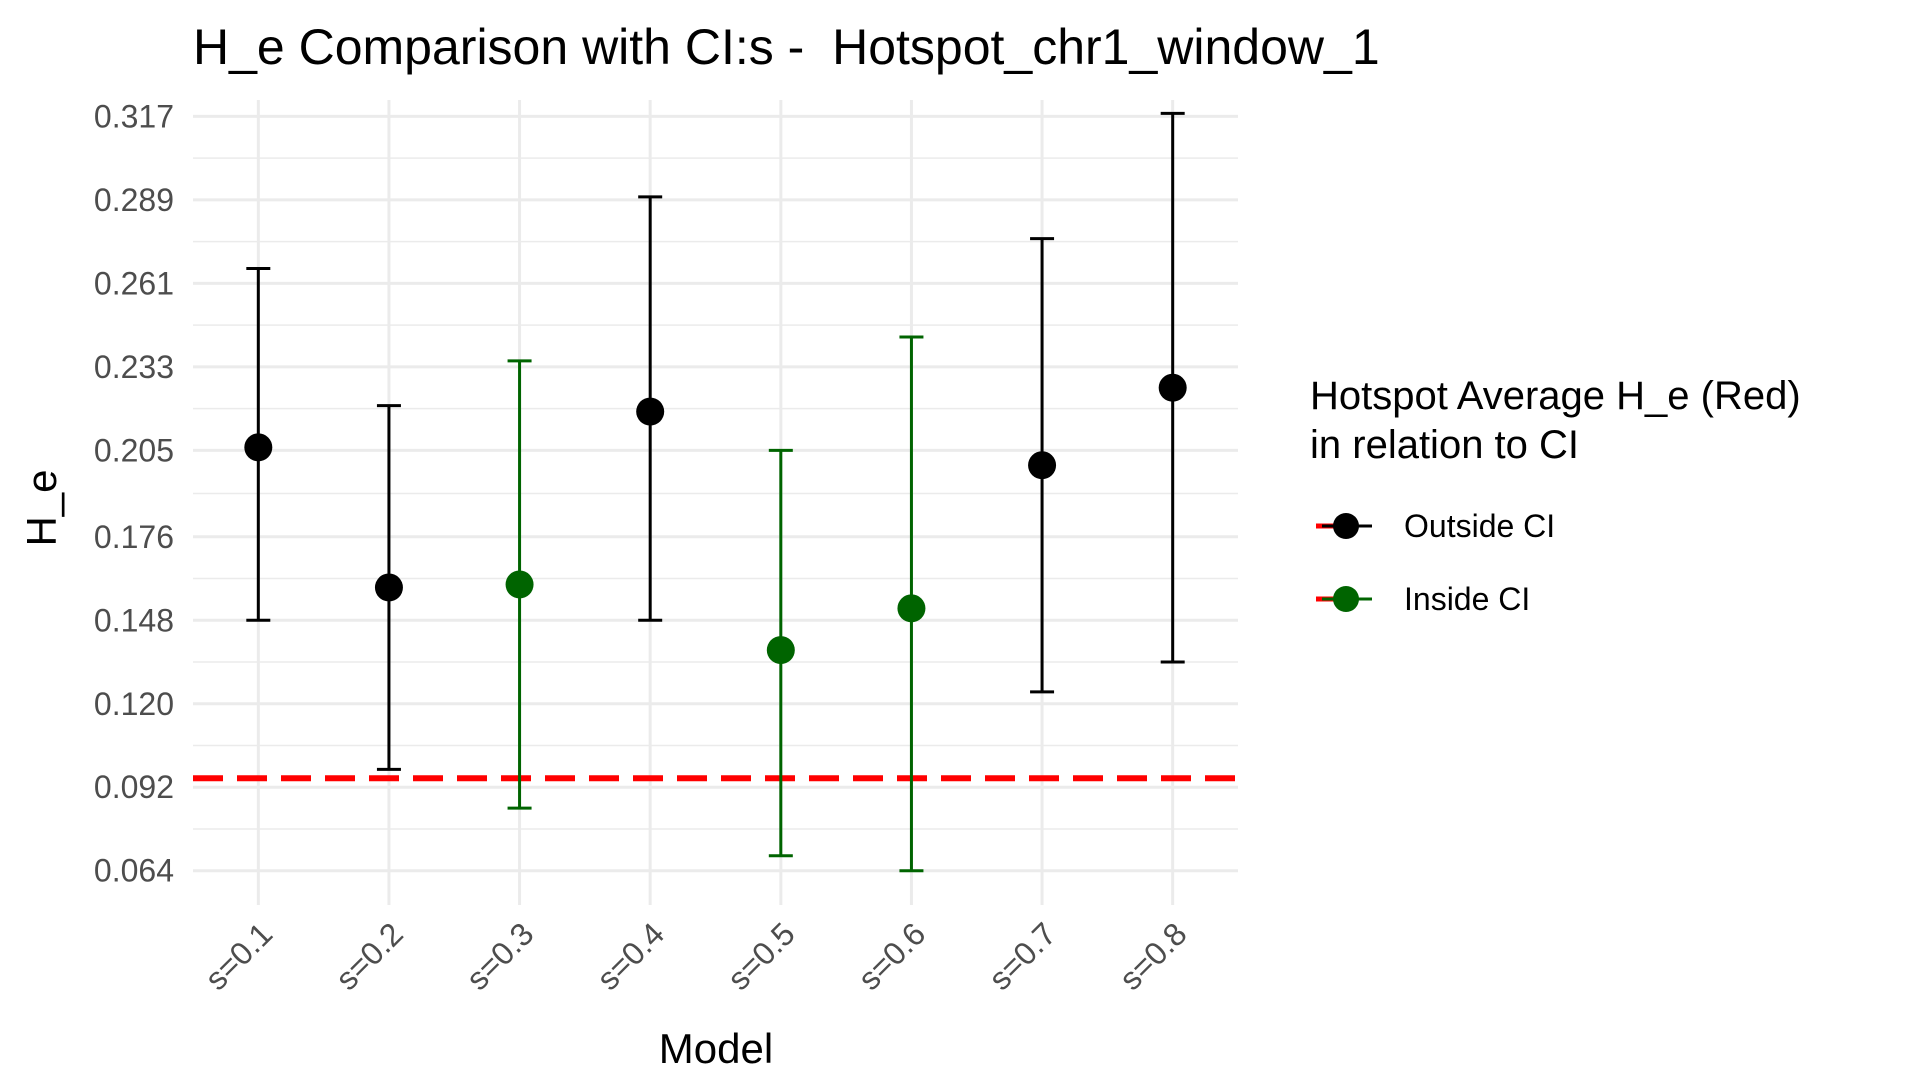 The image size is (1920, 1080). What do you see at coordinates (134, 200) in the screenshot?
I see `y-tick-label: 0.289` at bounding box center [134, 200].